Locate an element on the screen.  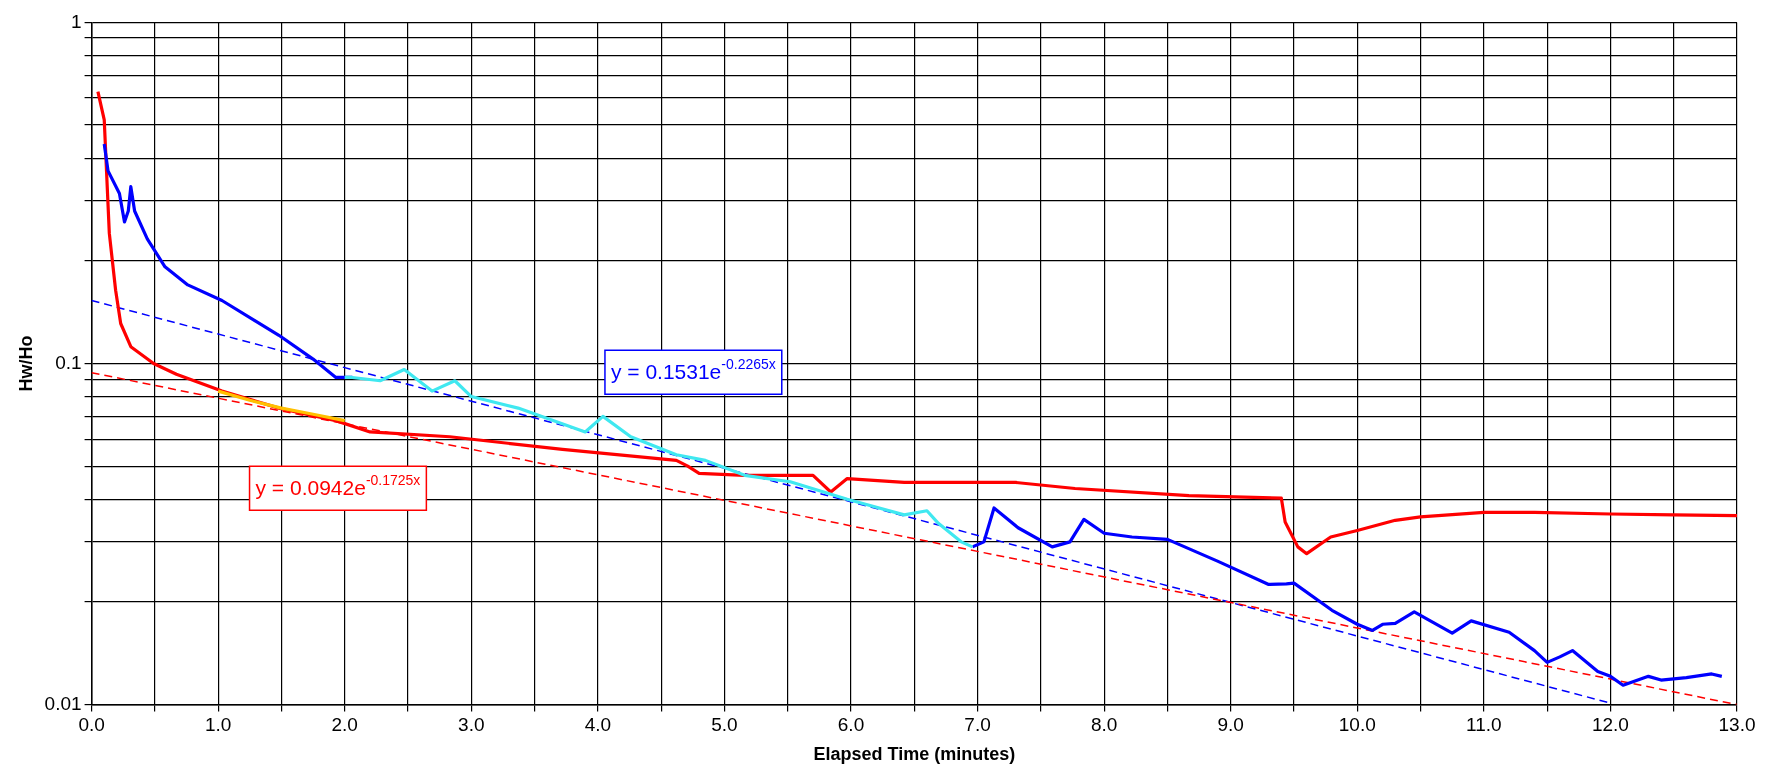
y-tick-label: 0.1 is located at coordinates (68, 362).